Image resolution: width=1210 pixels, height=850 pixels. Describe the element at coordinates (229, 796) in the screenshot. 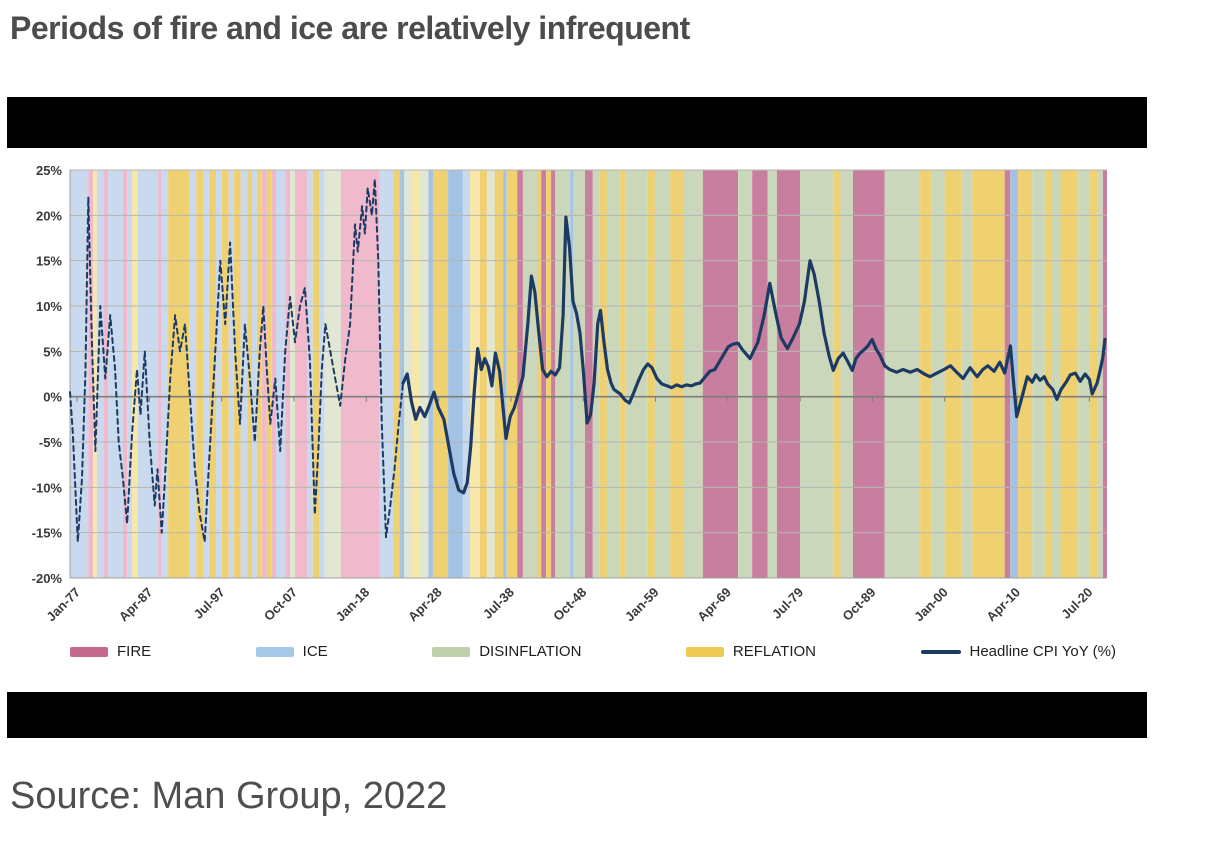

I see `source-attribution: Source: Man Group, 2022` at that location.